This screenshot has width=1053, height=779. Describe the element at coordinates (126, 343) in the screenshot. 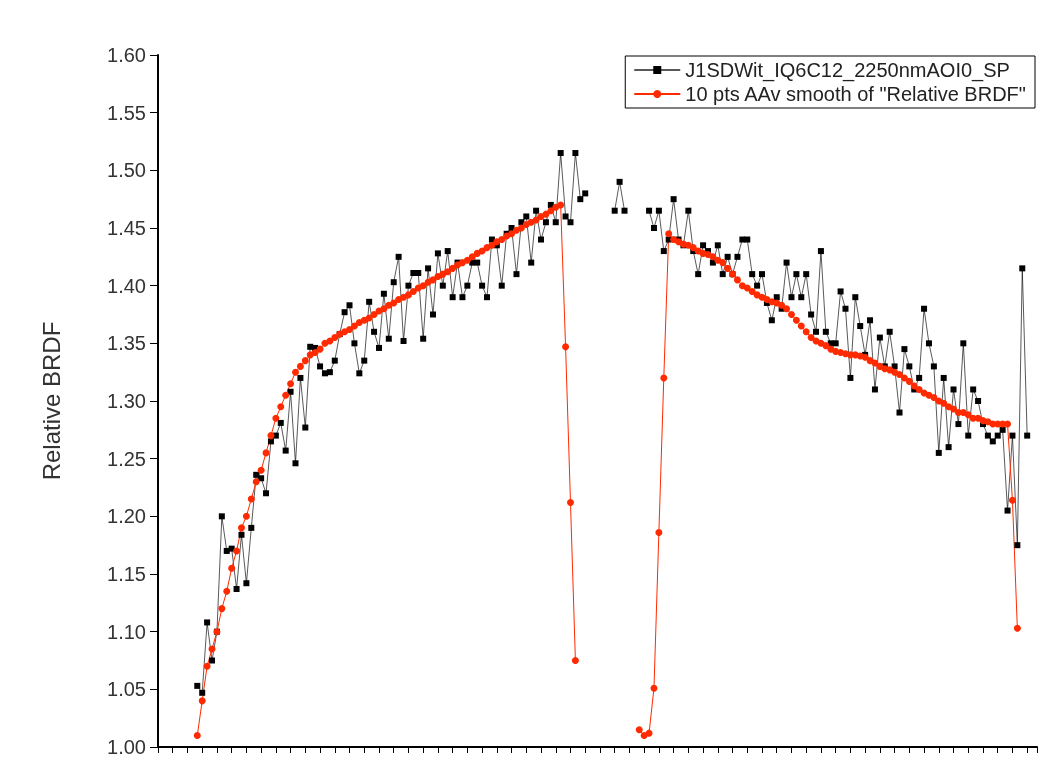

I see `y-tick-label: 1.35` at that location.